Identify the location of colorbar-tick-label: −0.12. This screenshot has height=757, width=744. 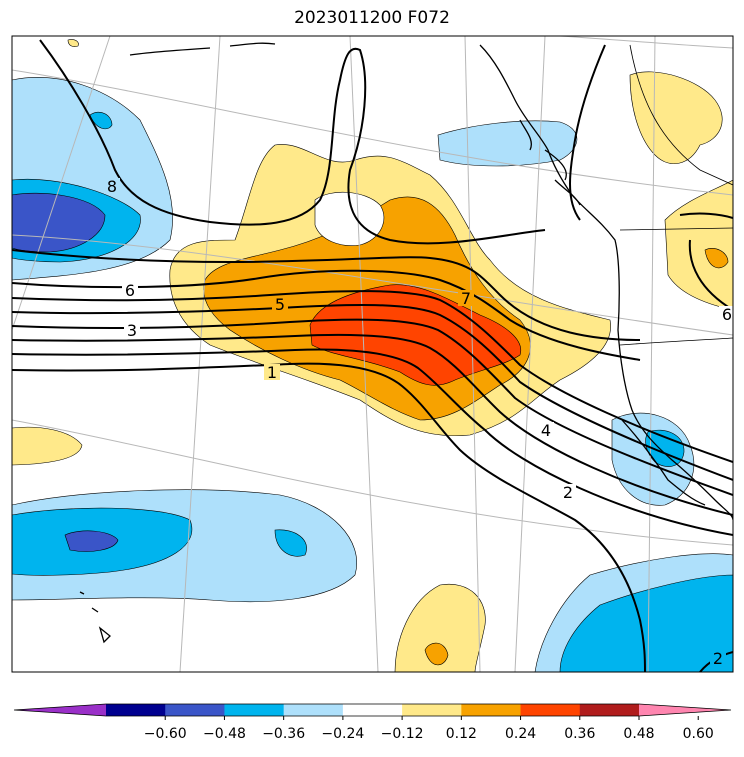
(402, 734).